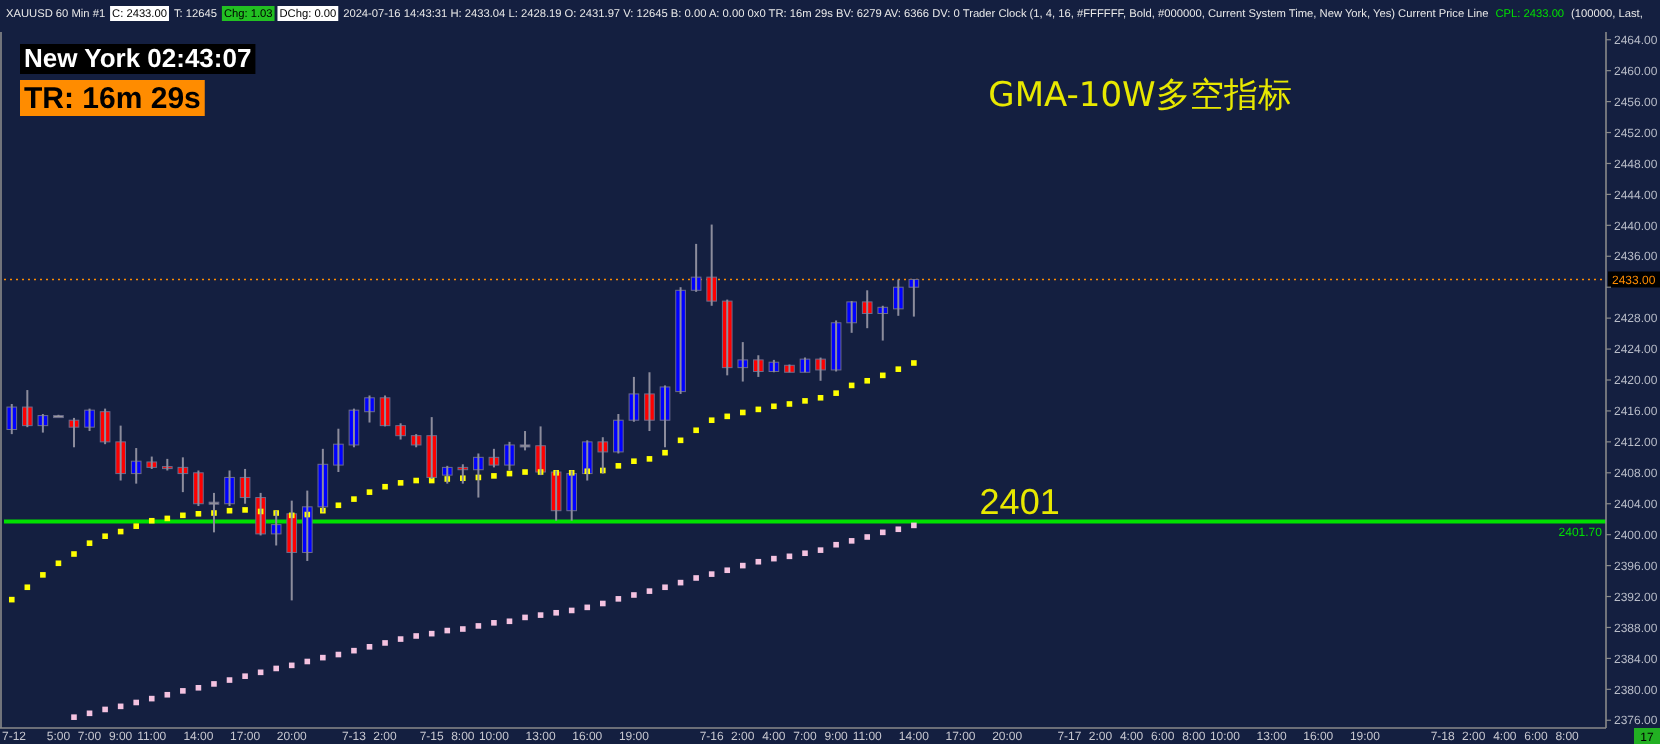 The image size is (1660, 744). What do you see at coordinates (1019, 501) in the screenshot?
I see `annotation: 2401` at bounding box center [1019, 501].